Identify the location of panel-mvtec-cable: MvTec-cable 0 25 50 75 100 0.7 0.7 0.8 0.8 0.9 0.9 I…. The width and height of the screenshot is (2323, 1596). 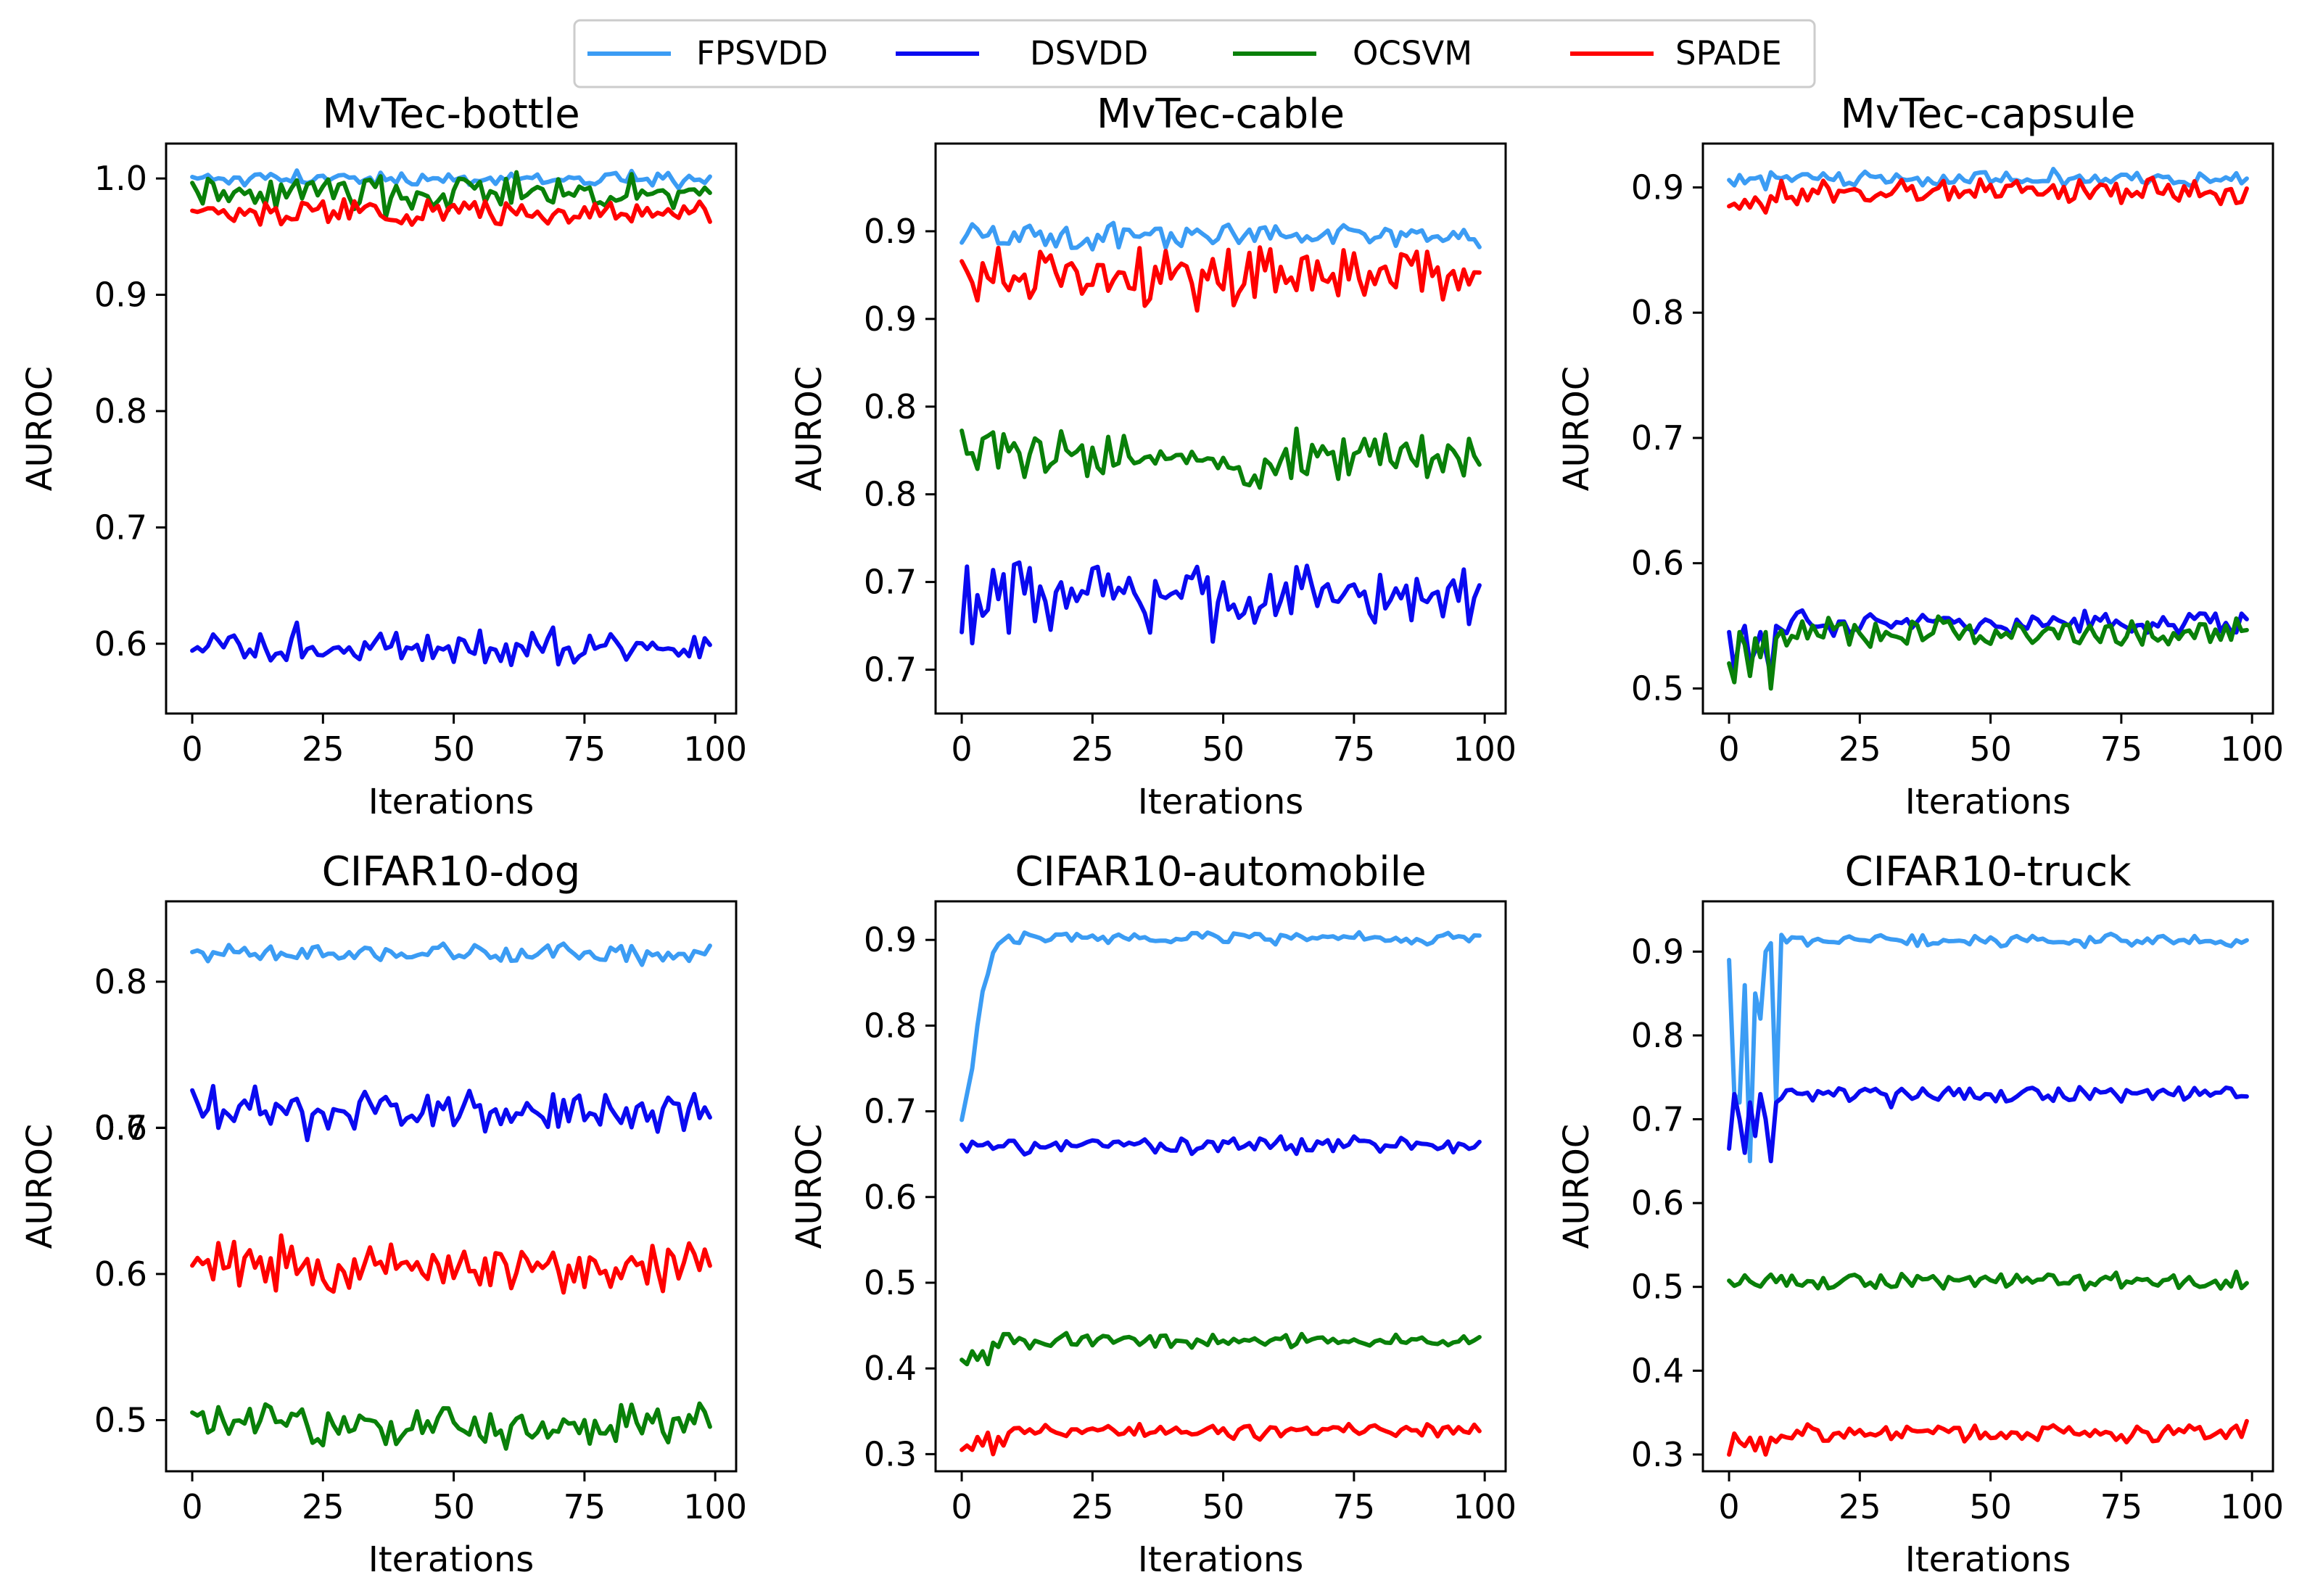
(1153, 456).